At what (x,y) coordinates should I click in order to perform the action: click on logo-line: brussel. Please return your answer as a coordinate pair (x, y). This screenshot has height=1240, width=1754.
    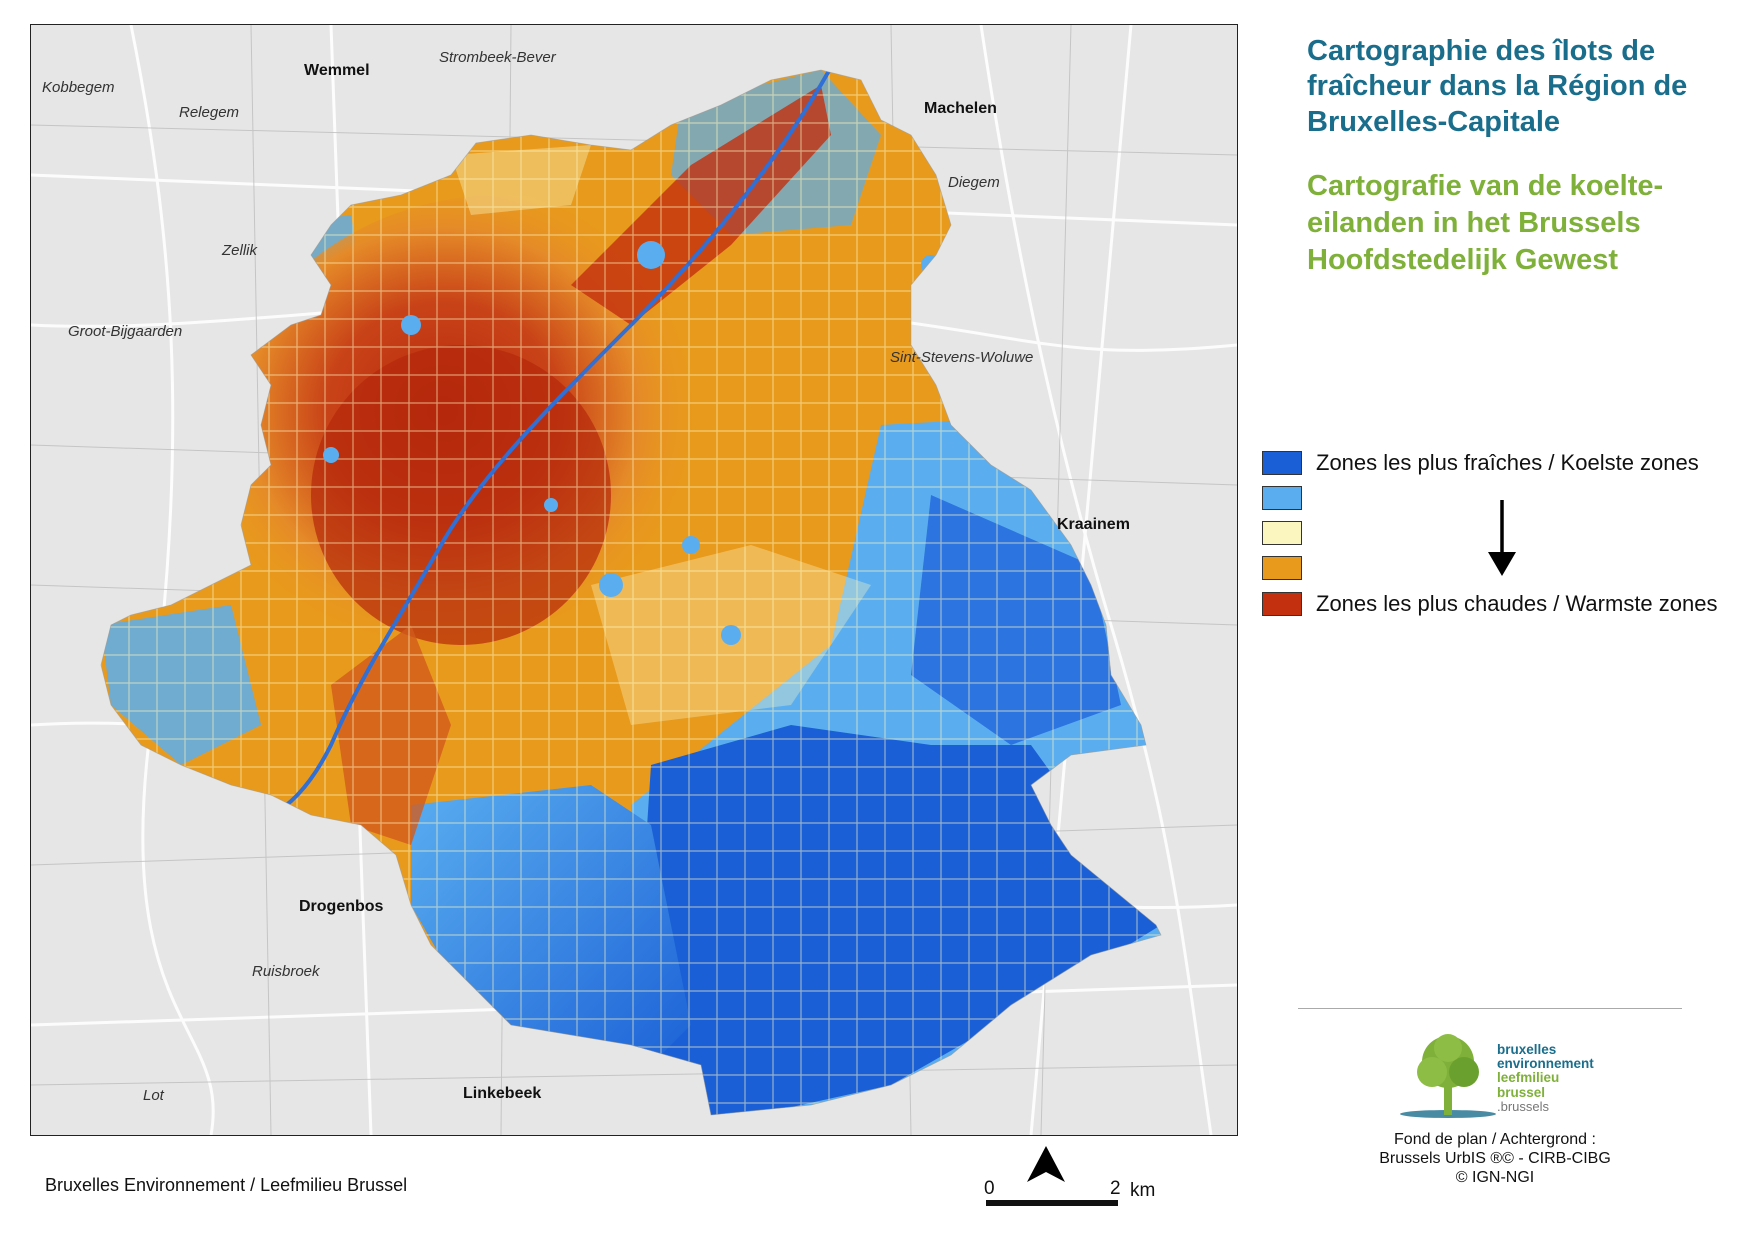
    Looking at the image, I should click on (1521, 1092).